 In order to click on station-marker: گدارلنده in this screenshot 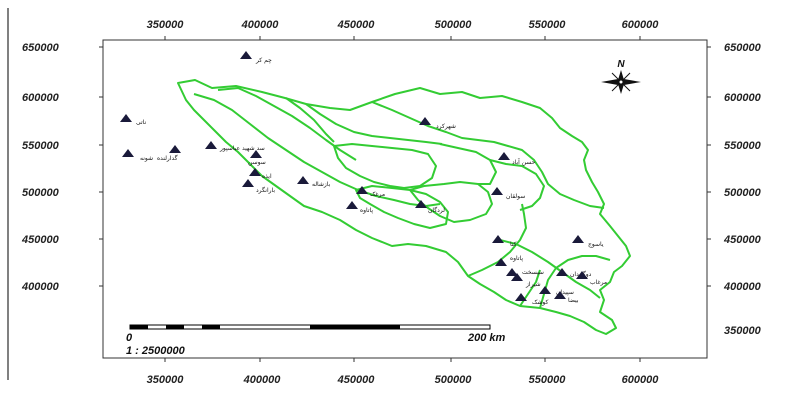, I will do `click(169, 153)`.